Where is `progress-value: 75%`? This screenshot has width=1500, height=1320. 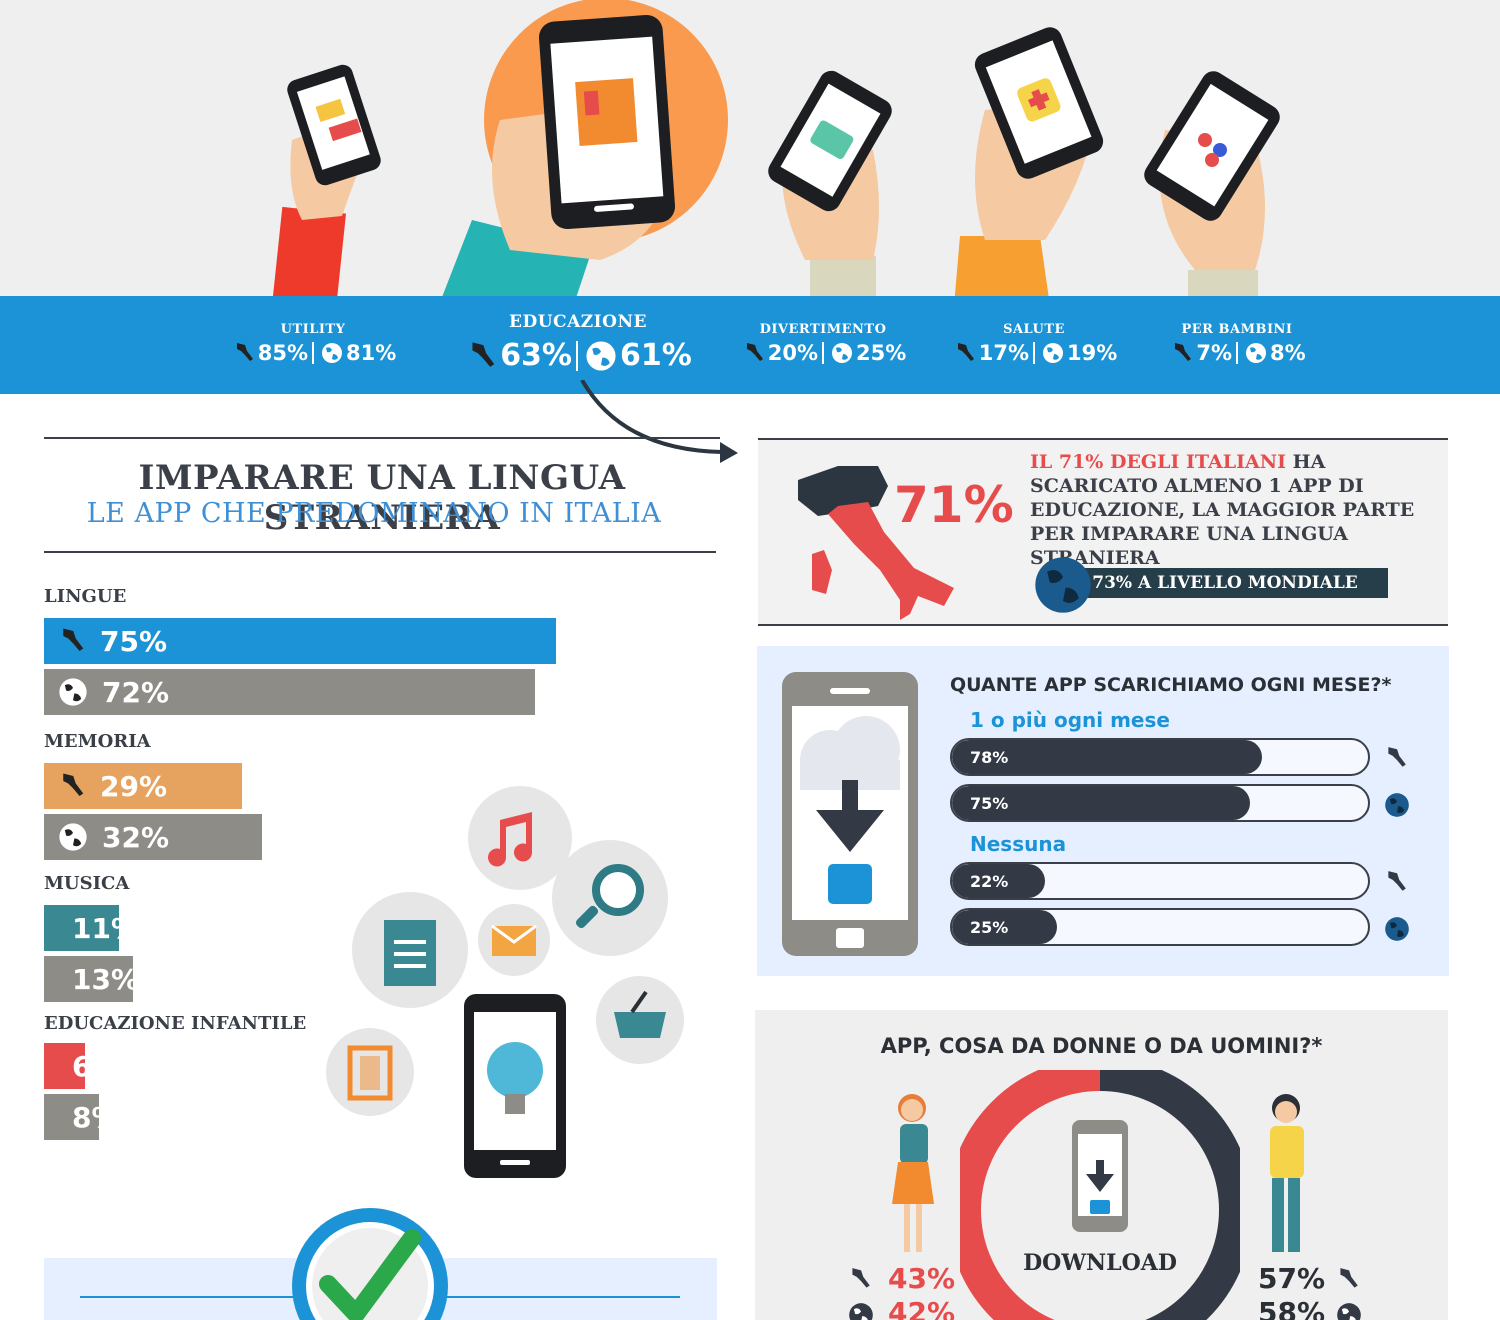
progress-value: 75% is located at coordinates (989, 803).